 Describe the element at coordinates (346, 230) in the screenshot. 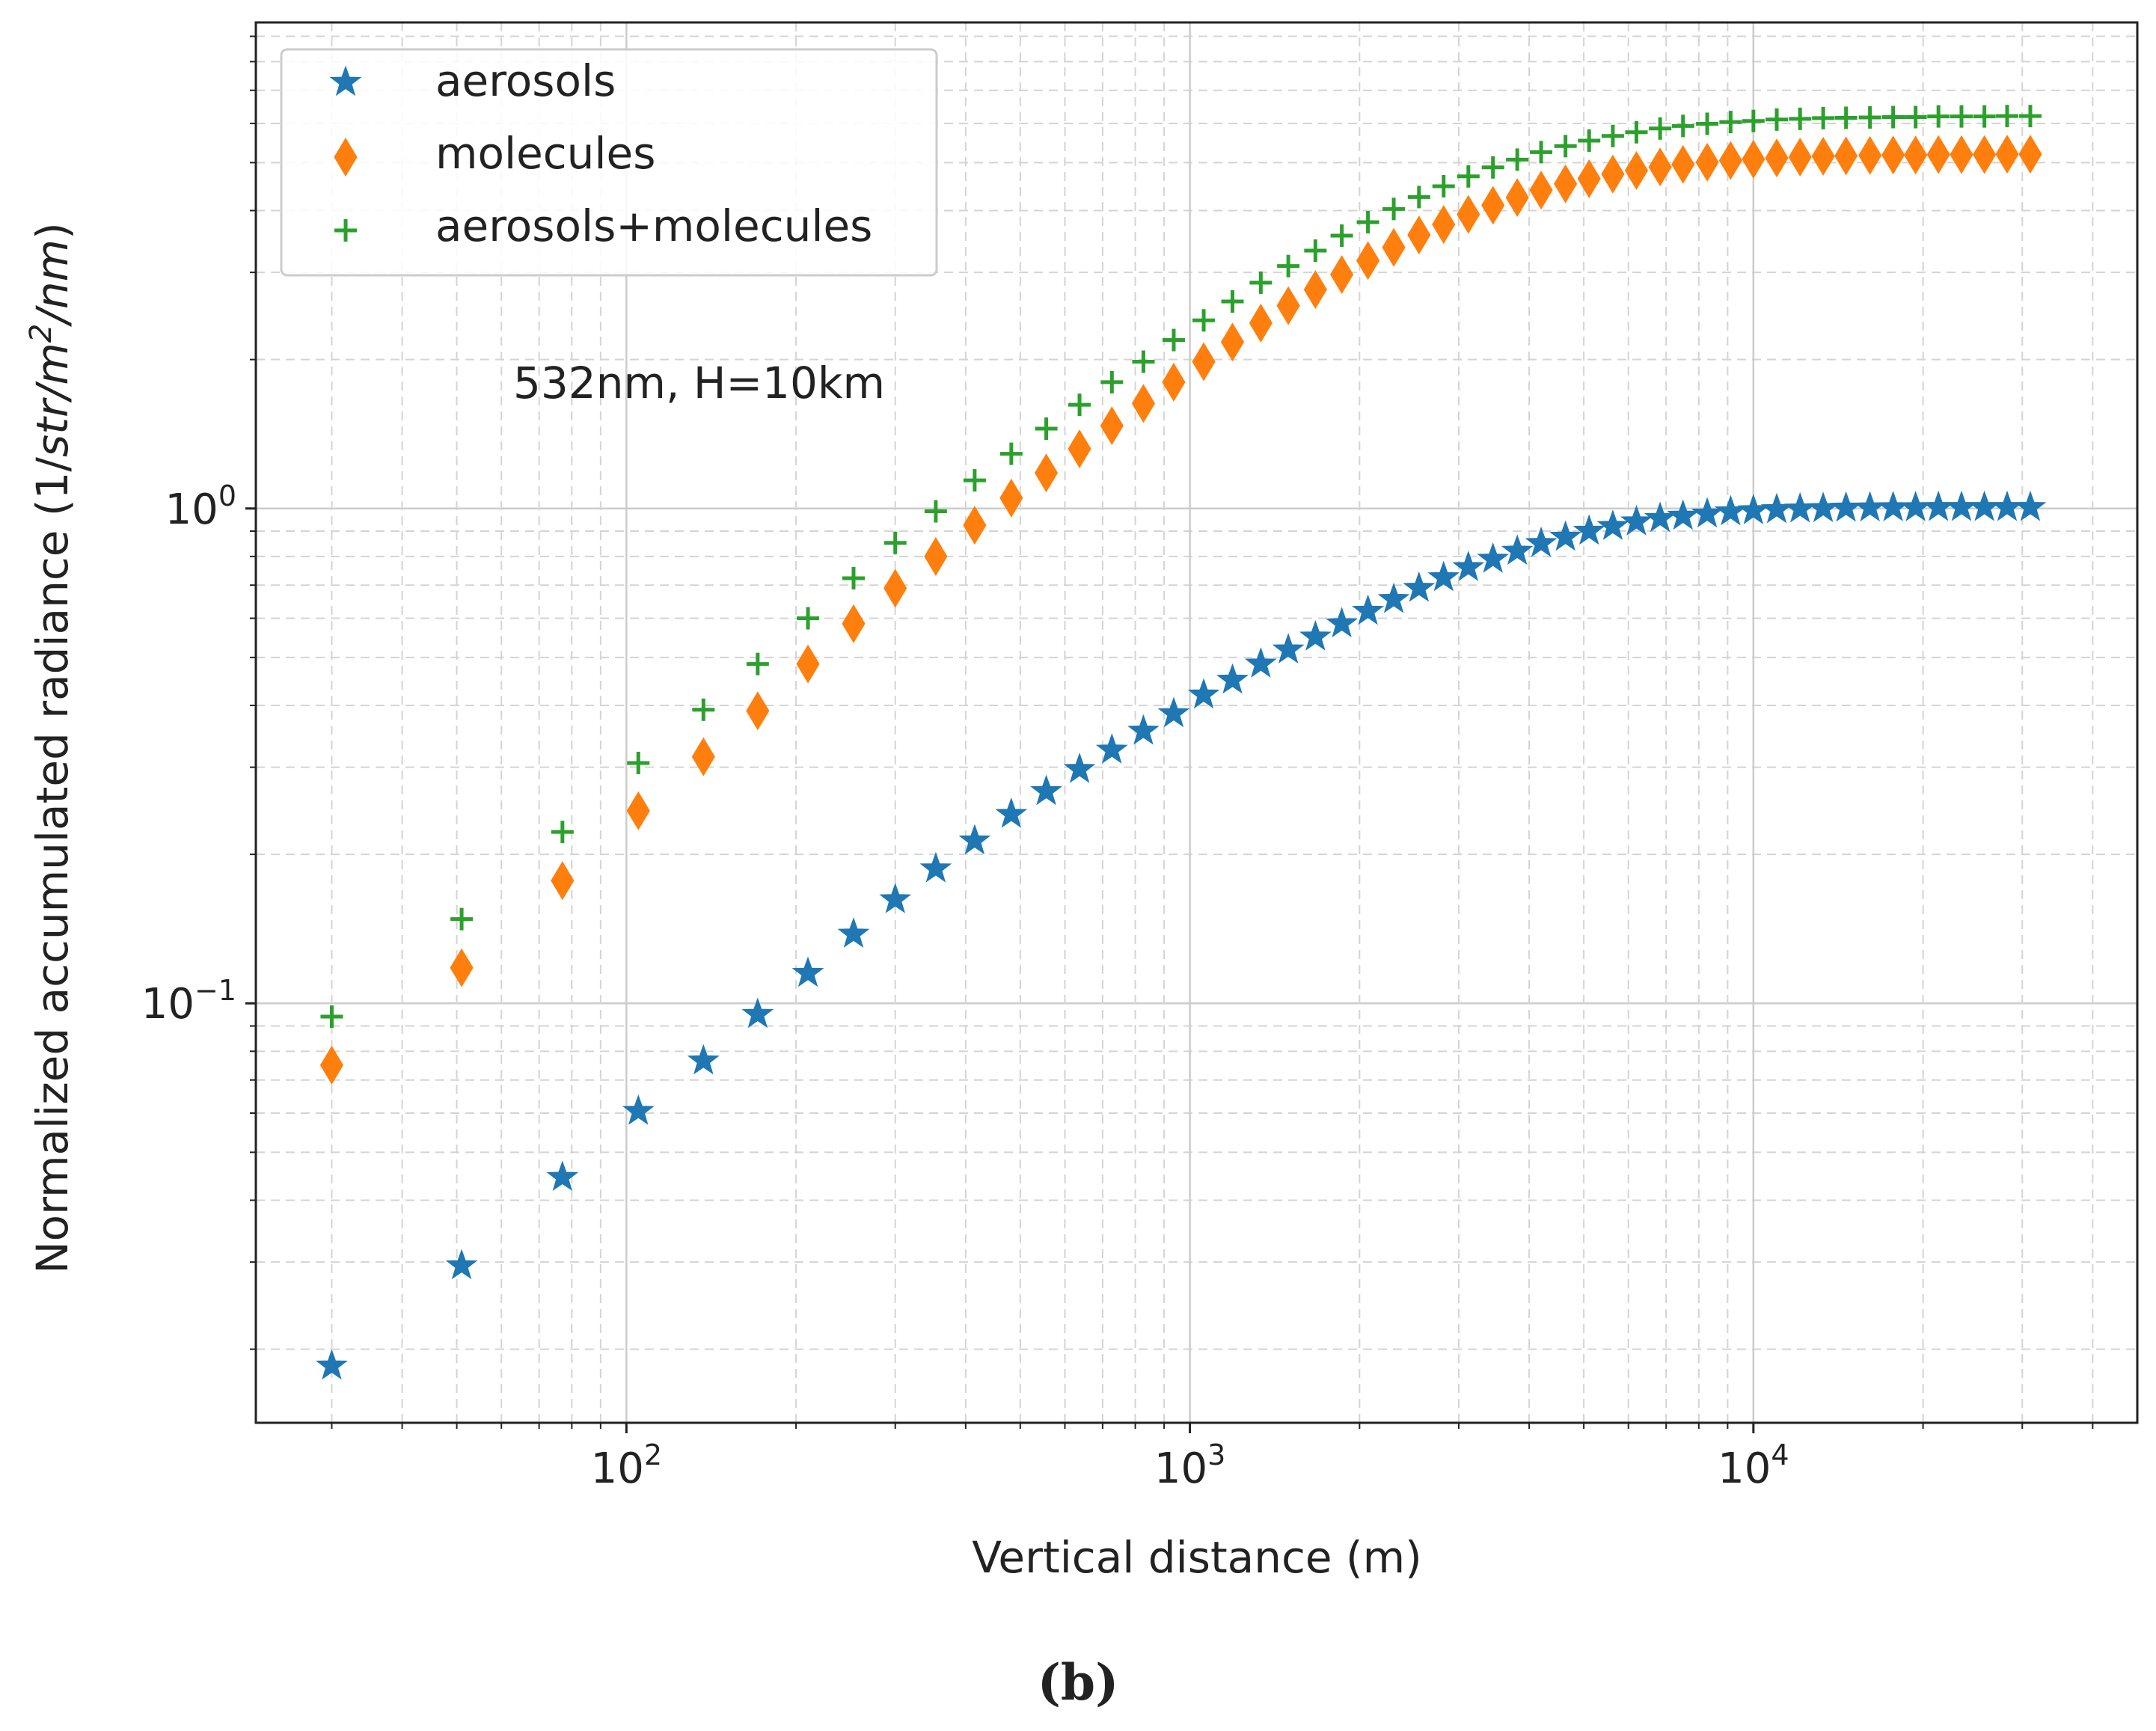

I see `legend-marker-plus` at that location.